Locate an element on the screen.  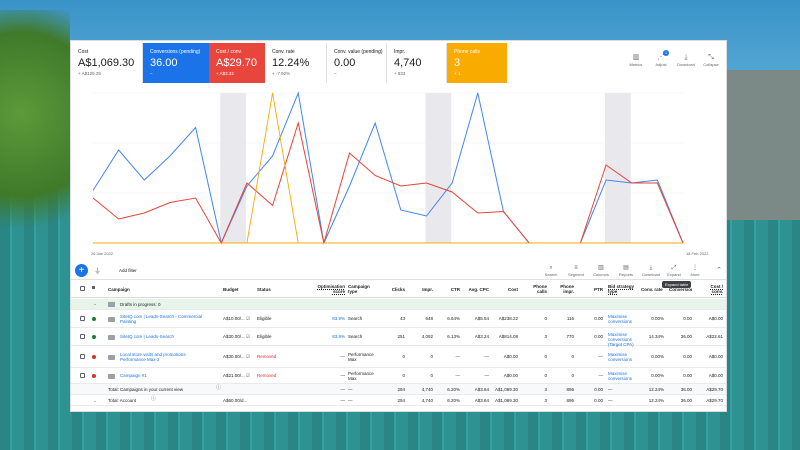
expand-button: ⤢ Expand is located at coordinates (674, 270).